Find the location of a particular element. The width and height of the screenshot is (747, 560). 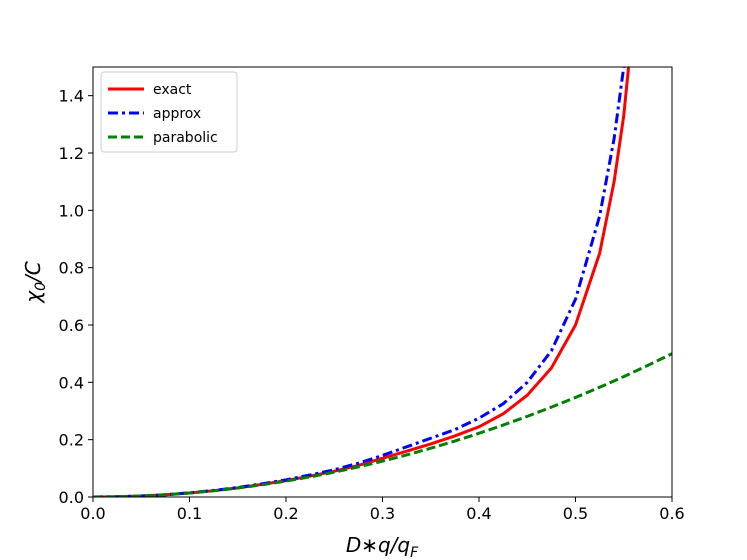

y-label-sub: 0 is located at coordinates (41, 286).